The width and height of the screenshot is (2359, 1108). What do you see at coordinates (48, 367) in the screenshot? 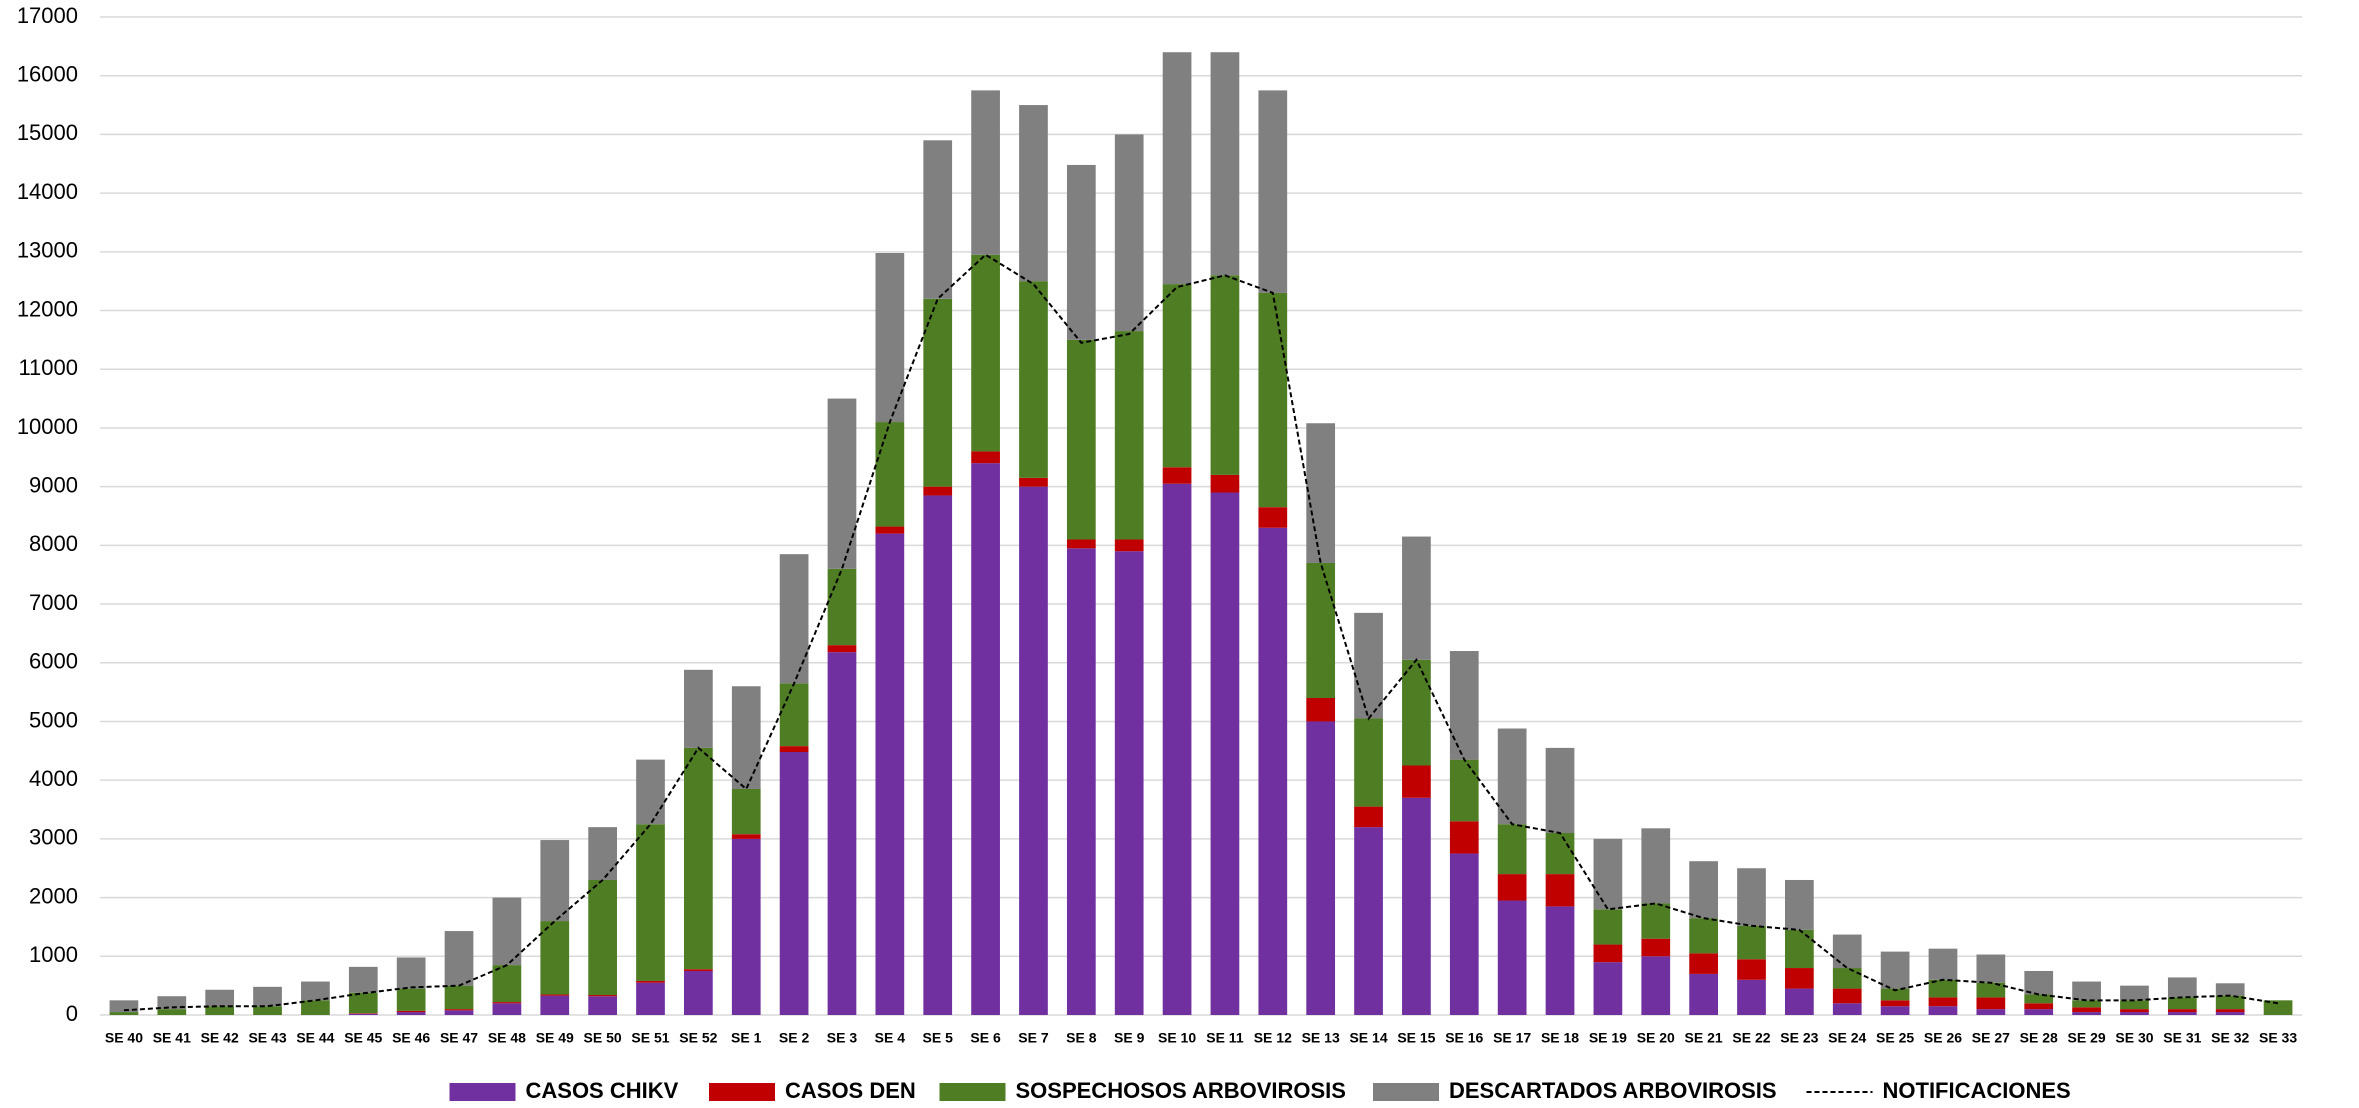
I see `y-tick-label: 11000` at bounding box center [48, 367].